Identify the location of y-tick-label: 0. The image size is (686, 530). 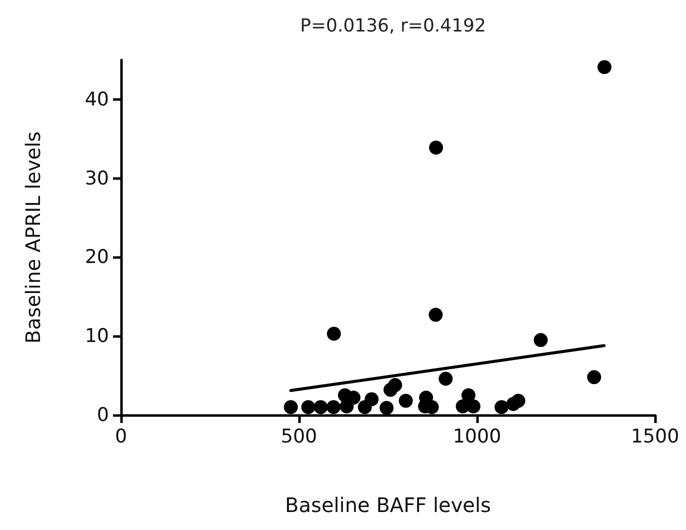
(102, 415).